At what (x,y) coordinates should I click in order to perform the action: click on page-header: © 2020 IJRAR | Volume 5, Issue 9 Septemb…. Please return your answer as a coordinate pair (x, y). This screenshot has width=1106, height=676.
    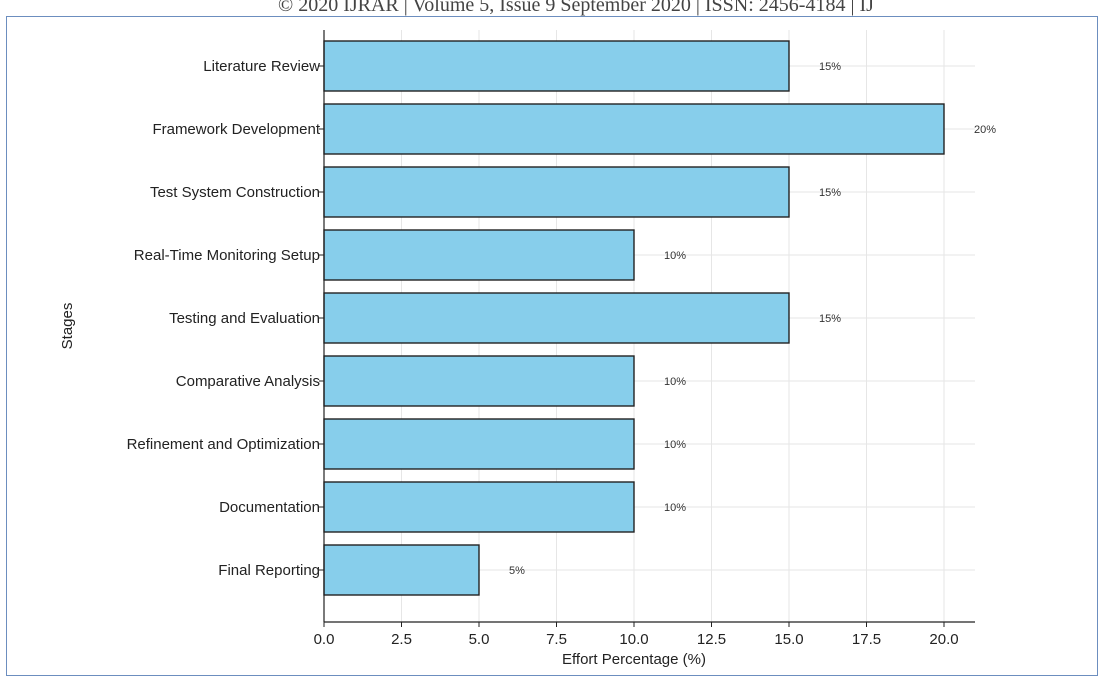
    Looking at the image, I should click on (576, 8).